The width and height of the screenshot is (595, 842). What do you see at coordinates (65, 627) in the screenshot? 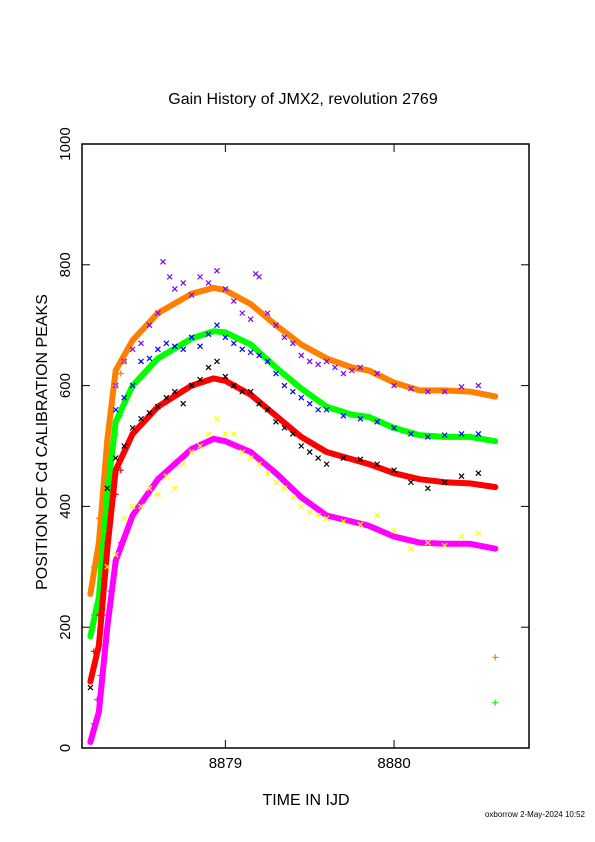
I see `y-tick-label: 200` at bounding box center [65, 627].